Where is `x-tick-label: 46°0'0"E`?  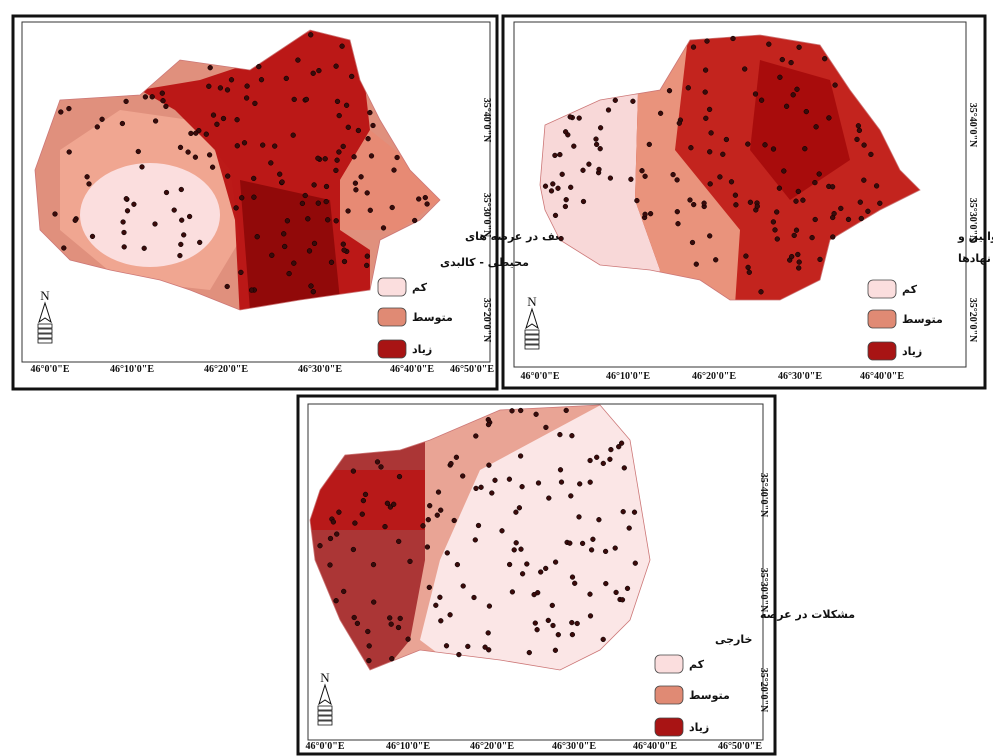
x-tick-label: 46°0'0"E is located at coordinates (50, 369).